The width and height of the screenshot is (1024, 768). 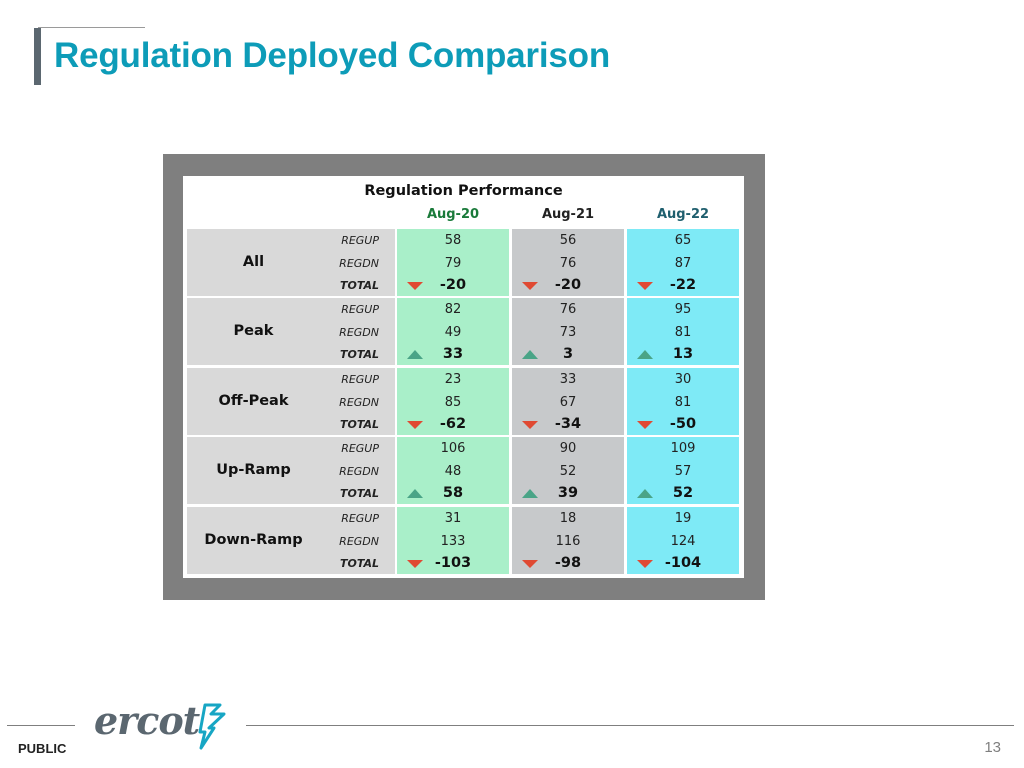 I want to click on data-cell: 58 79 -20, so click(x=453, y=262).